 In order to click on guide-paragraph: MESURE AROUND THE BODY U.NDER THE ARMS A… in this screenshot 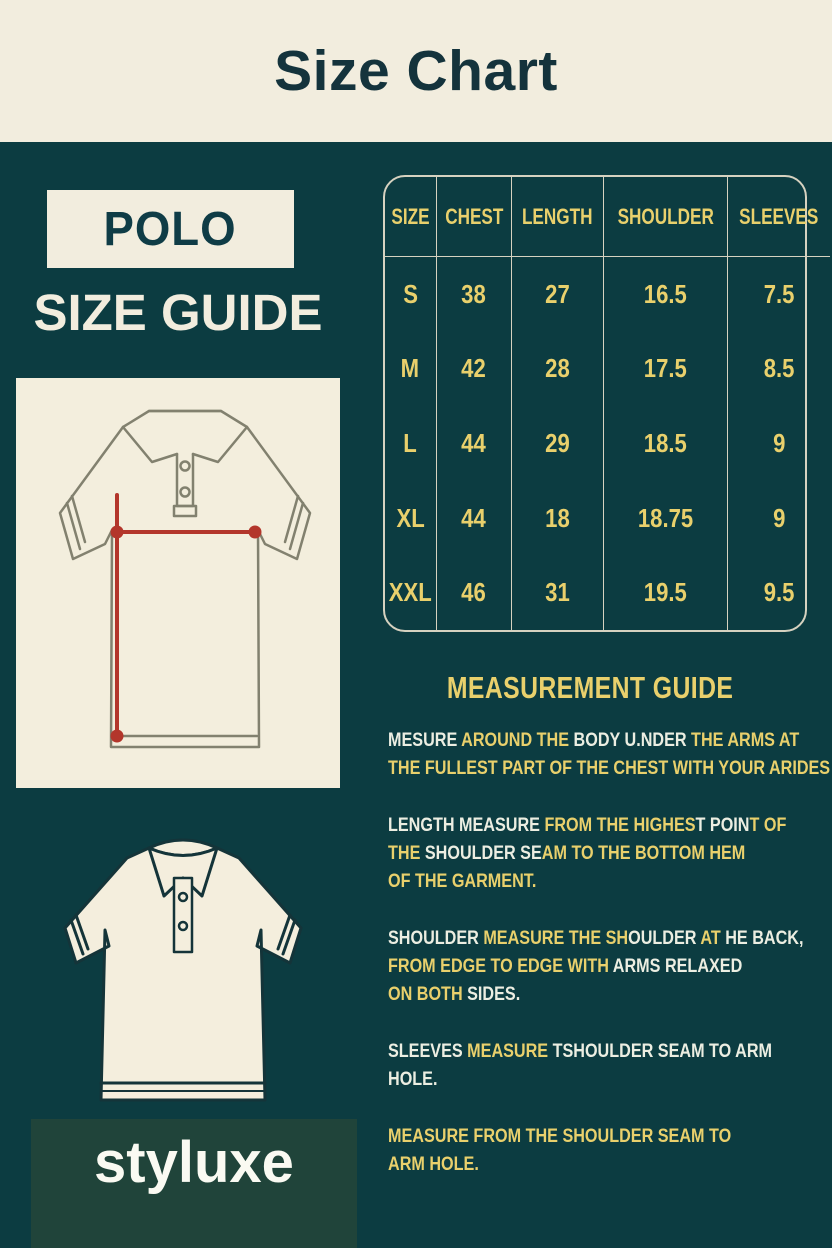, I will do `click(609, 754)`.